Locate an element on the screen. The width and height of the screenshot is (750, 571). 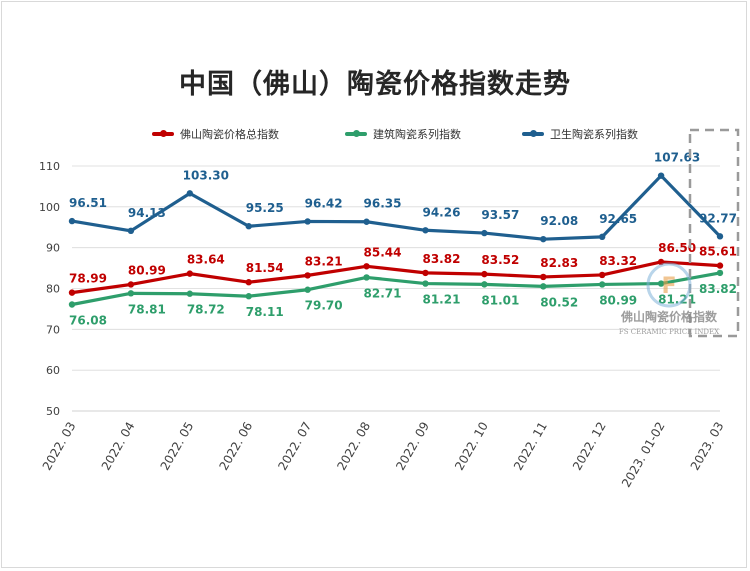
data-label: 85.61 is located at coordinates (718, 252).